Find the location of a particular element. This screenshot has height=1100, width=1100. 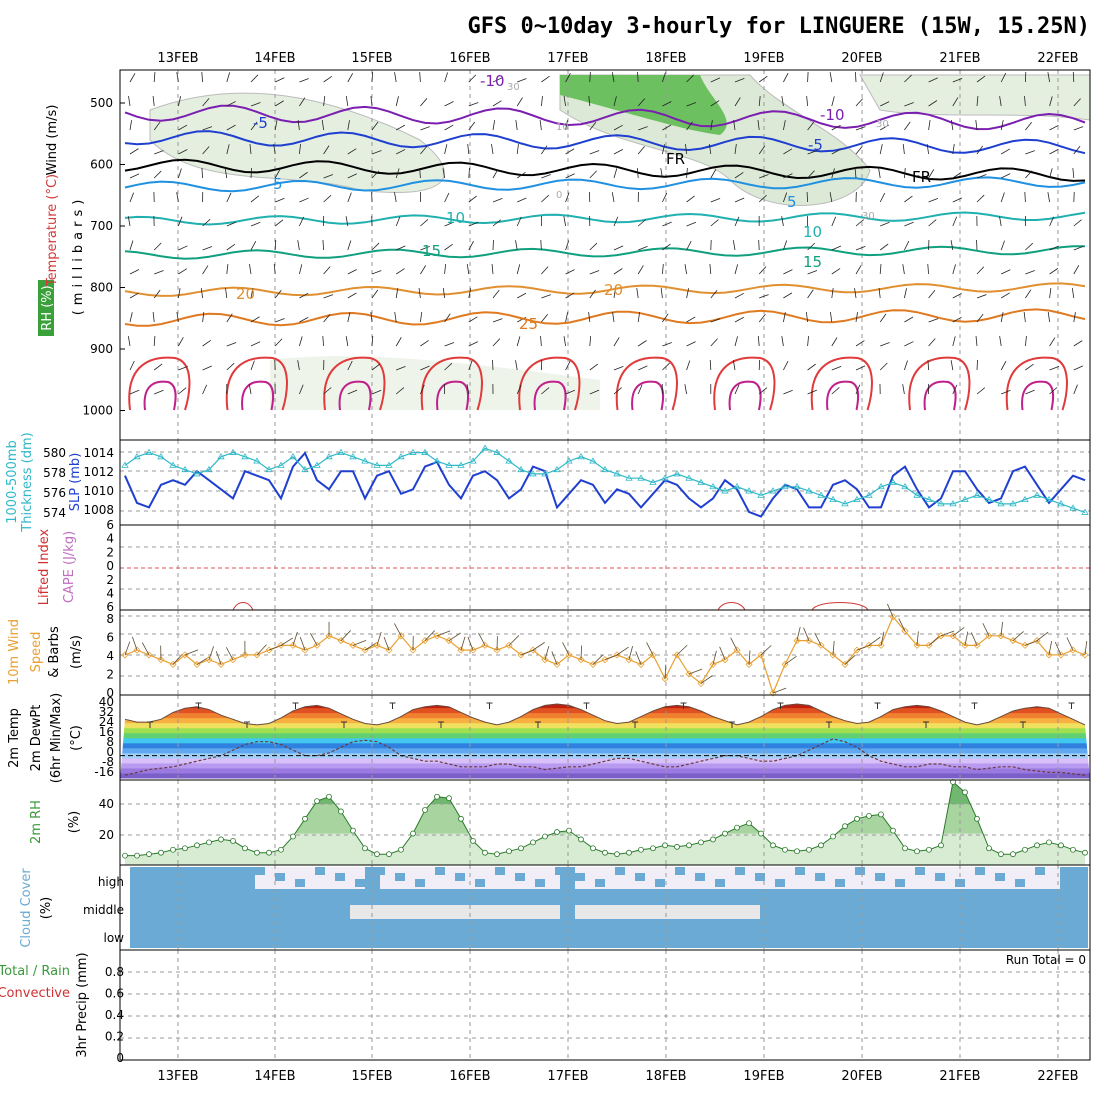

pressure-axis-label: (millibars) is located at coordinates (78, 255).